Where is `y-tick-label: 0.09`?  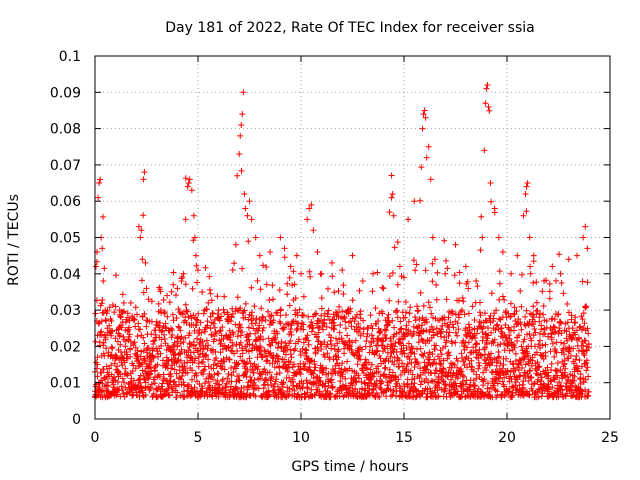 y-tick-label: 0.09 is located at coordinates (65, 93).